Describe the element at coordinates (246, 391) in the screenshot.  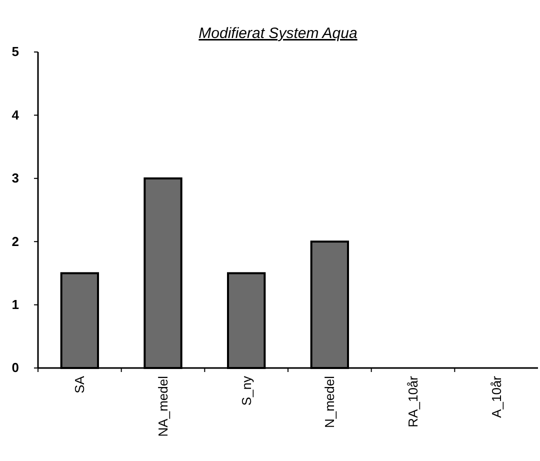
I see `x-tick-label: S_ny` at that location.